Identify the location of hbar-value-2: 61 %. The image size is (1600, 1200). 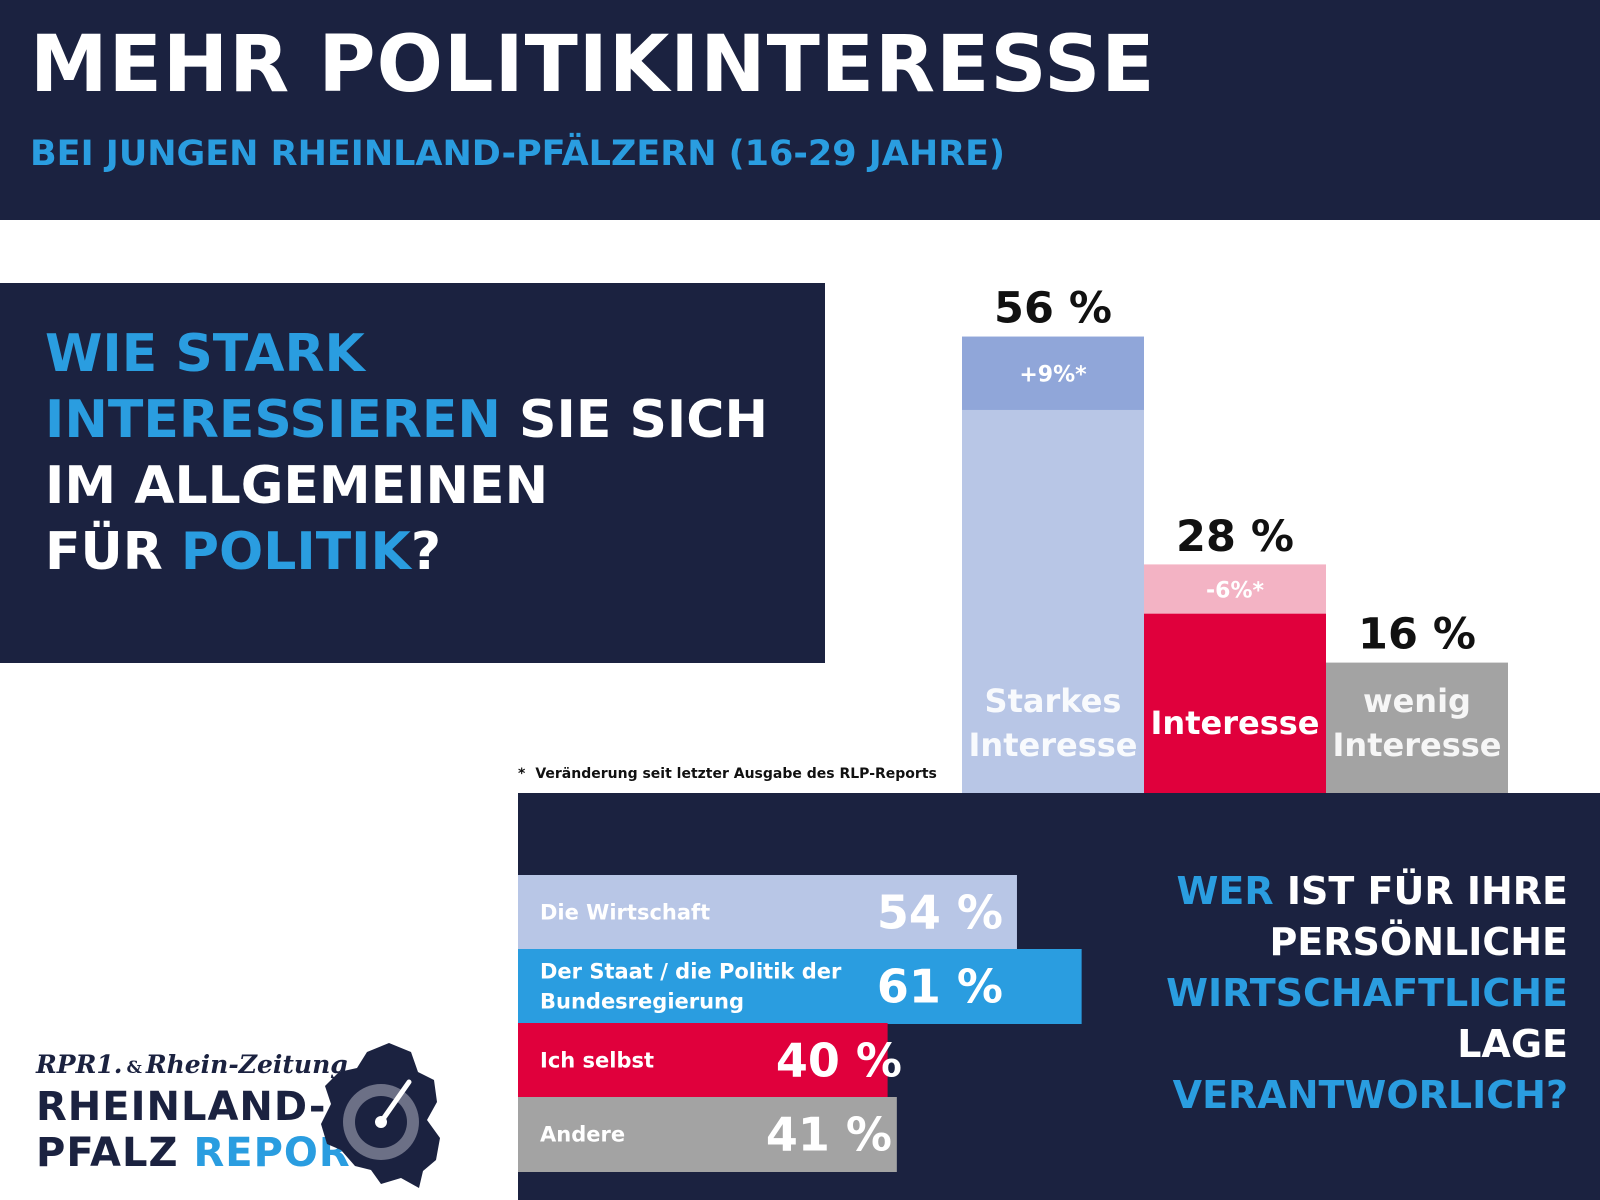
(940, 987).